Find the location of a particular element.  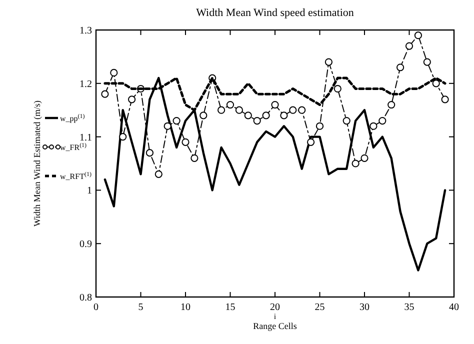

y-tick-label: 1.1 is located at coordinates (86, 138).